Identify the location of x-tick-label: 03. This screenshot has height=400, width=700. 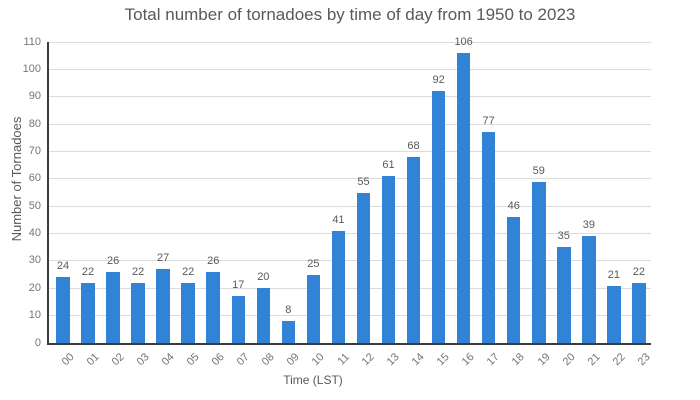
(143, 360).